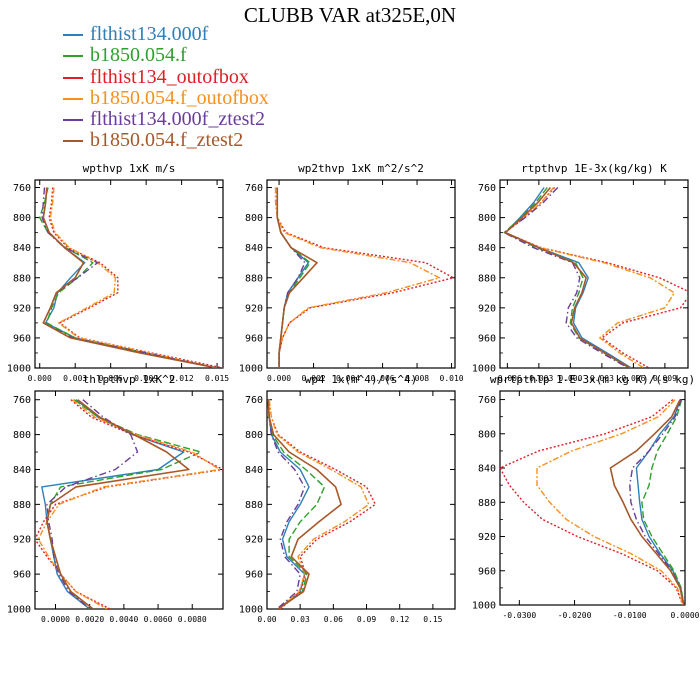 The width and height of the screenshot is (700, 700). Describe the element at coordinates (417, 378) in the screenshot. I see `x-tick-label: 0.008` at that location.